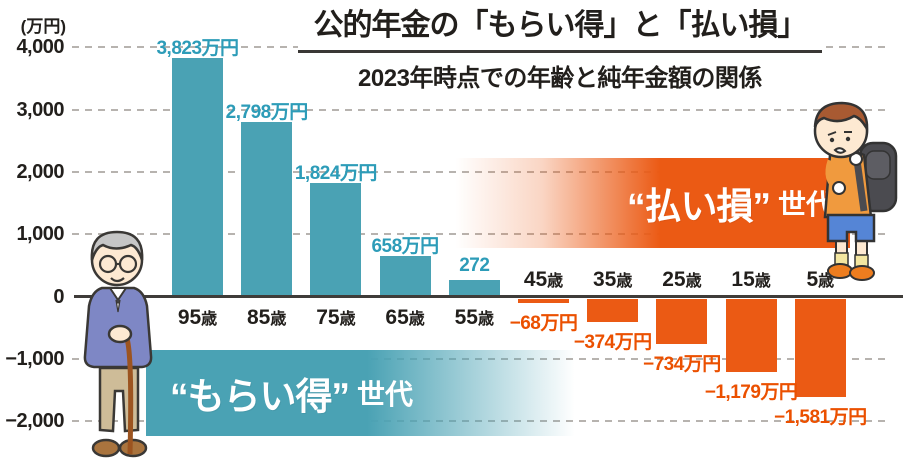 The height and width of the screenshot is (465, 918). Describe the element at coordinates (820, 279) in the screenshot. I see `age-label: 5歳` at that location.